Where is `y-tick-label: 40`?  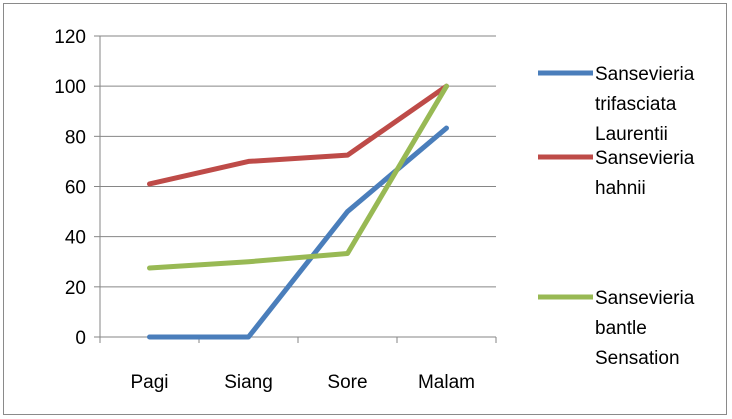 y-tick-label: 40 is located at coordinates (75, 238).